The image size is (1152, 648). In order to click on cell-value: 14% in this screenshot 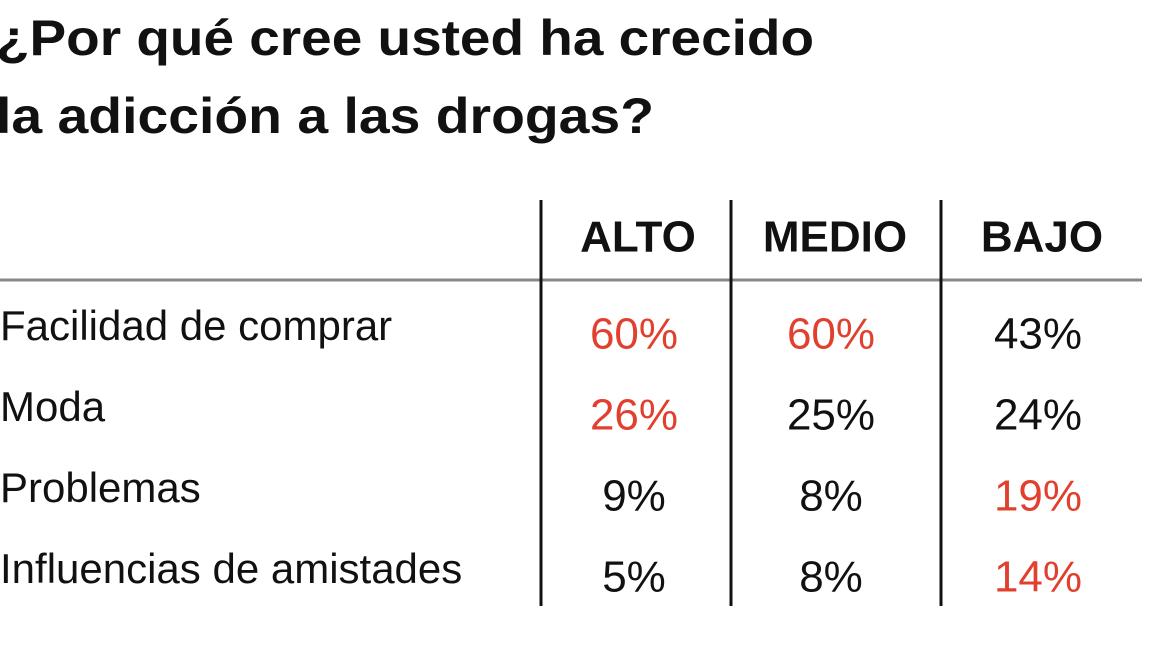, I will do `click(1038, 577)`.